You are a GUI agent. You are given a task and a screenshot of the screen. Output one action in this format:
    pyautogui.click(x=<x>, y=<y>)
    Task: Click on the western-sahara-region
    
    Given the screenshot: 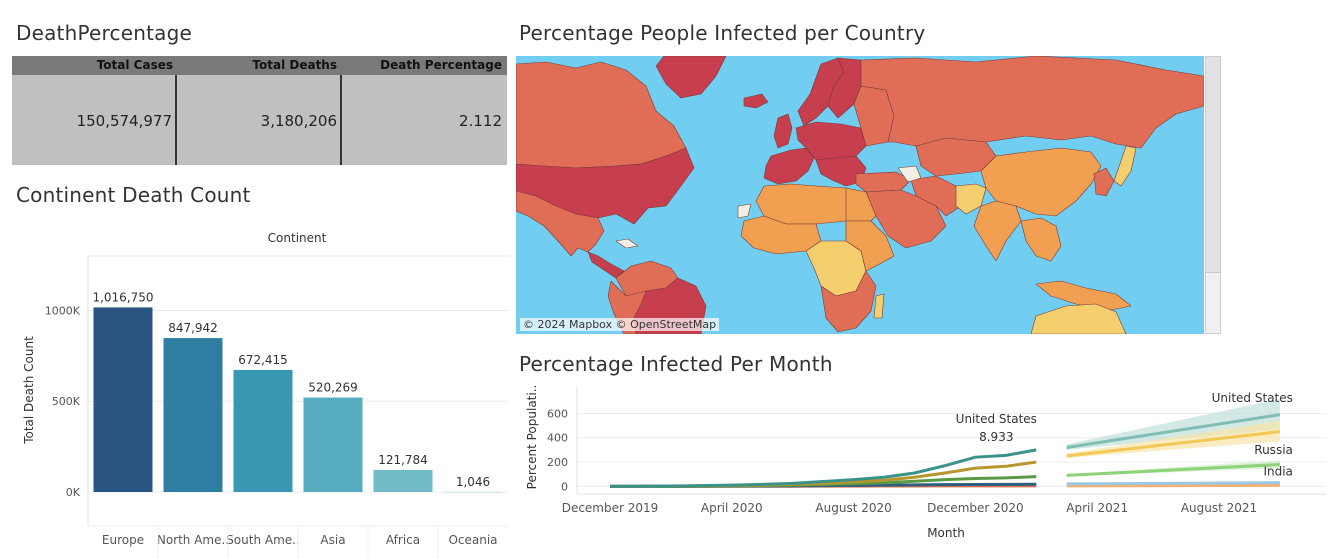 What is the action you would take?
    pyautogui.click(x=744, y=211)
    